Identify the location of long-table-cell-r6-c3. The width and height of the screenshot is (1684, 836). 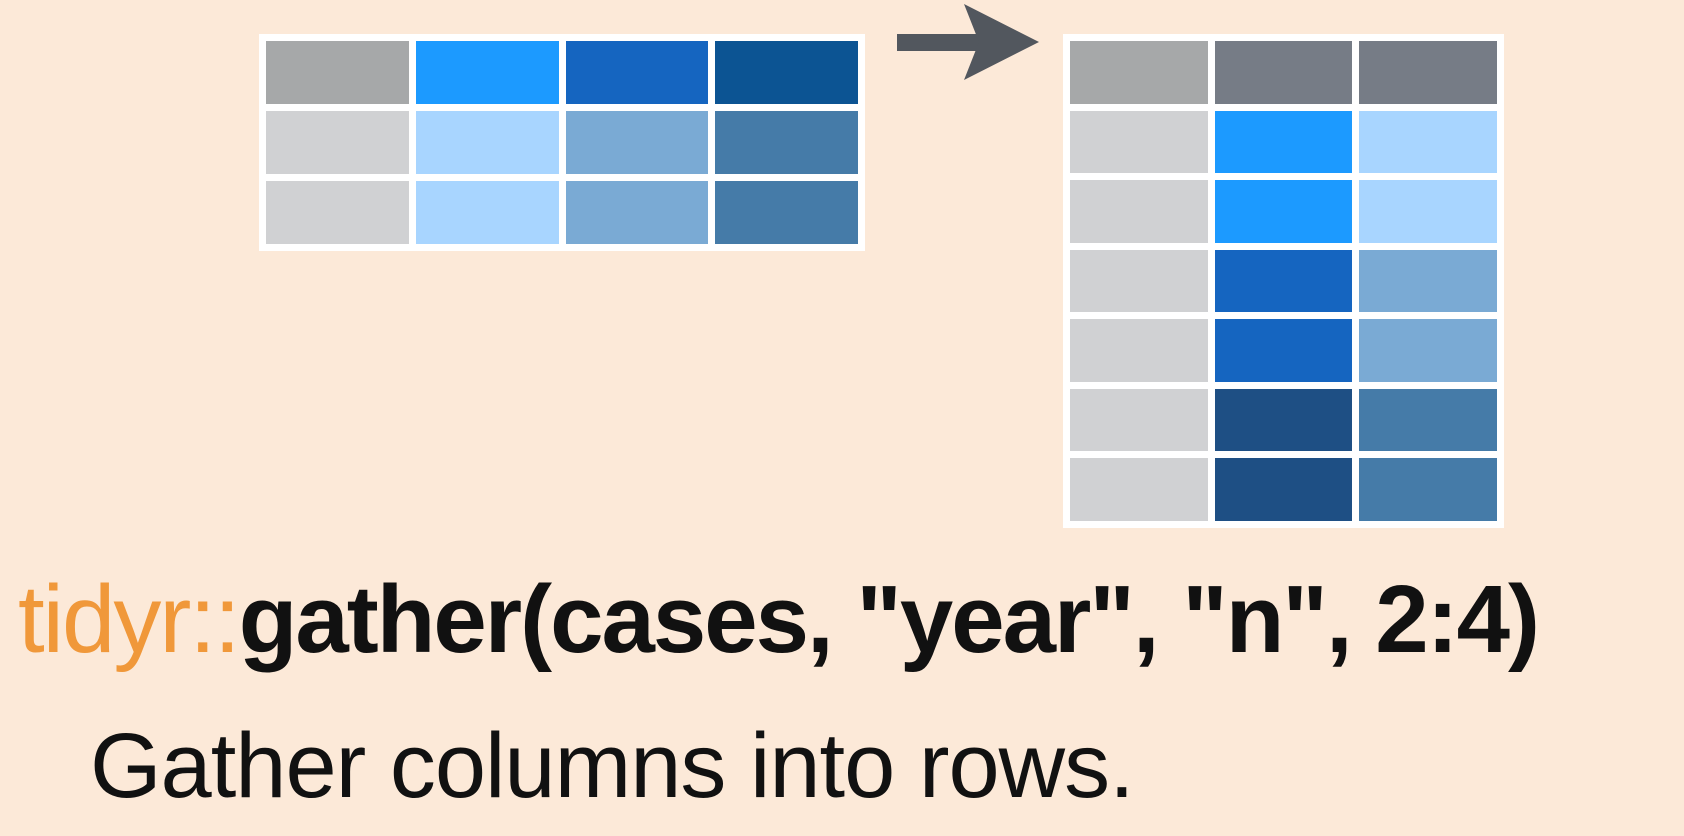
(1428, 420).